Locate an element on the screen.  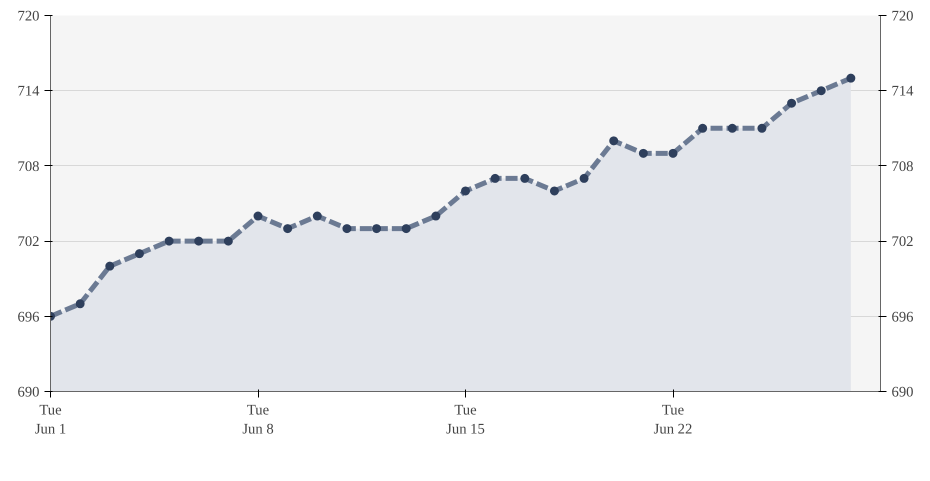
y-tick-label: 696 is located at coordinates (29, 317).